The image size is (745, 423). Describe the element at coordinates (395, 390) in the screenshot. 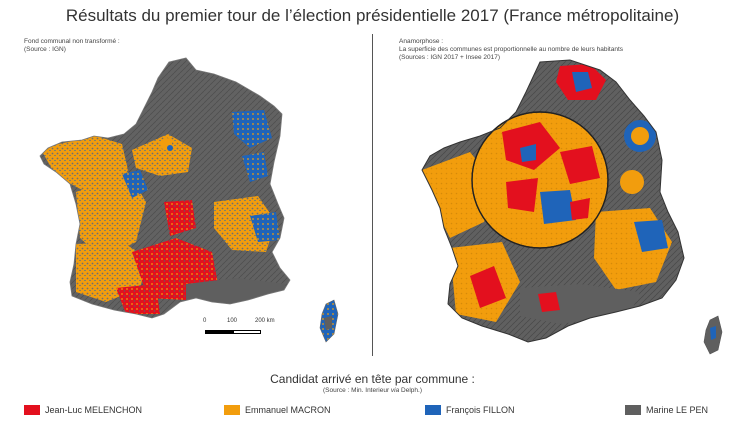

I see `legend-source-via: via` at that location.